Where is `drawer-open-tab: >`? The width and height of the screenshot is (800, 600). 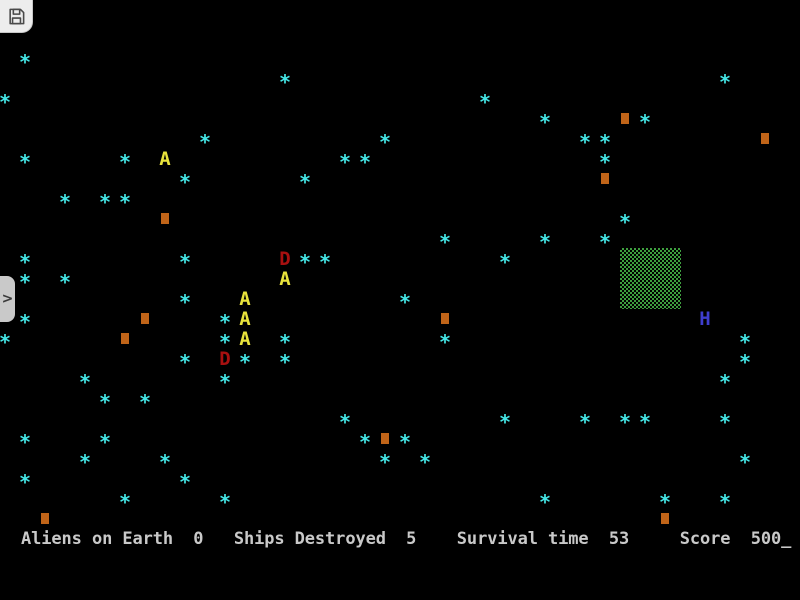 drawer-open-tab: > is located at coordinates (7, 299).